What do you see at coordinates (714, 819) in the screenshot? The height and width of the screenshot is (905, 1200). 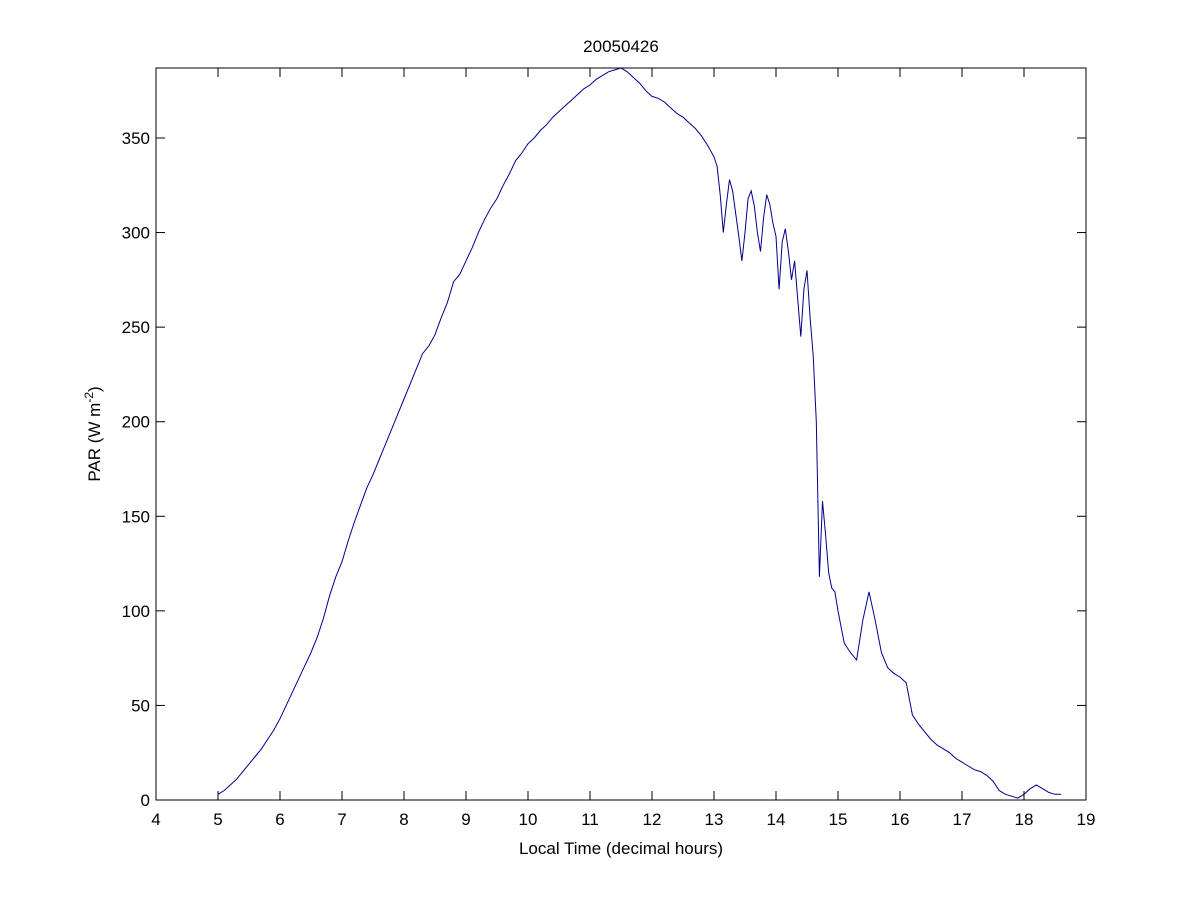 I see `x-tick-label: 13` at bounding box center [714, 819].